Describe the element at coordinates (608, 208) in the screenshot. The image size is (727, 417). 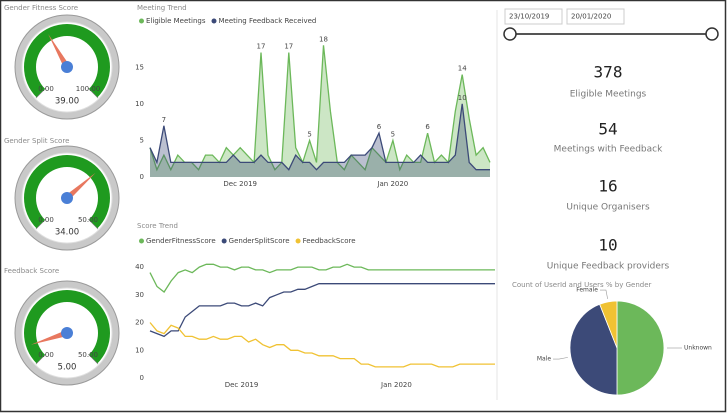
I see `kpi-label: Unique Organisers` at that location.